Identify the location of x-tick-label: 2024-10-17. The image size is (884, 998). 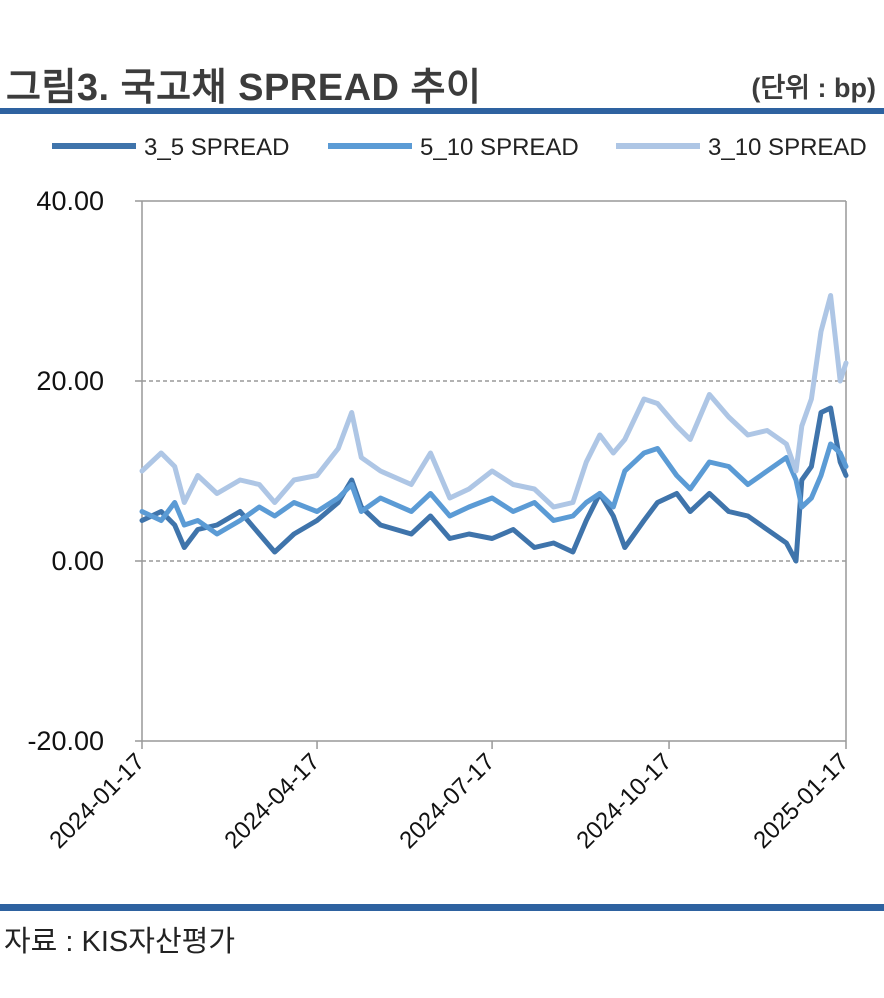
(624, 801).